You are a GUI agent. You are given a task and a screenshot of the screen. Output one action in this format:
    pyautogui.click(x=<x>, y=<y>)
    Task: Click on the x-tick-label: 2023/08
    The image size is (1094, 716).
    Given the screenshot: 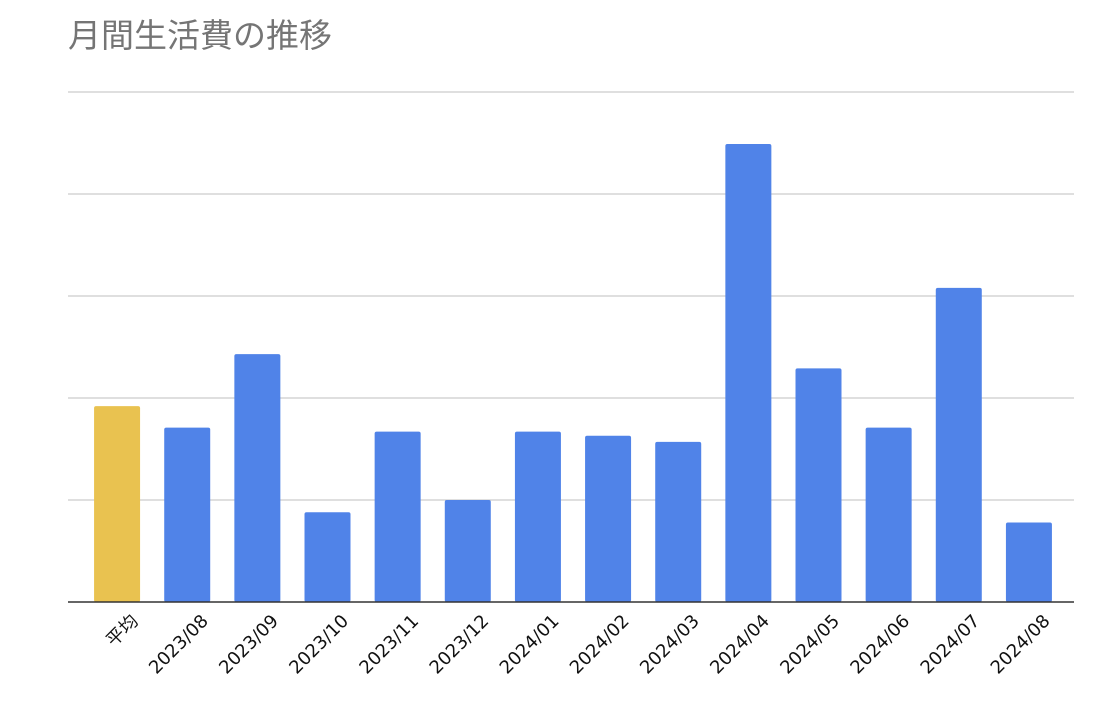 What is the action you would take?
    pyautogui.click(x=179, y=645)
    